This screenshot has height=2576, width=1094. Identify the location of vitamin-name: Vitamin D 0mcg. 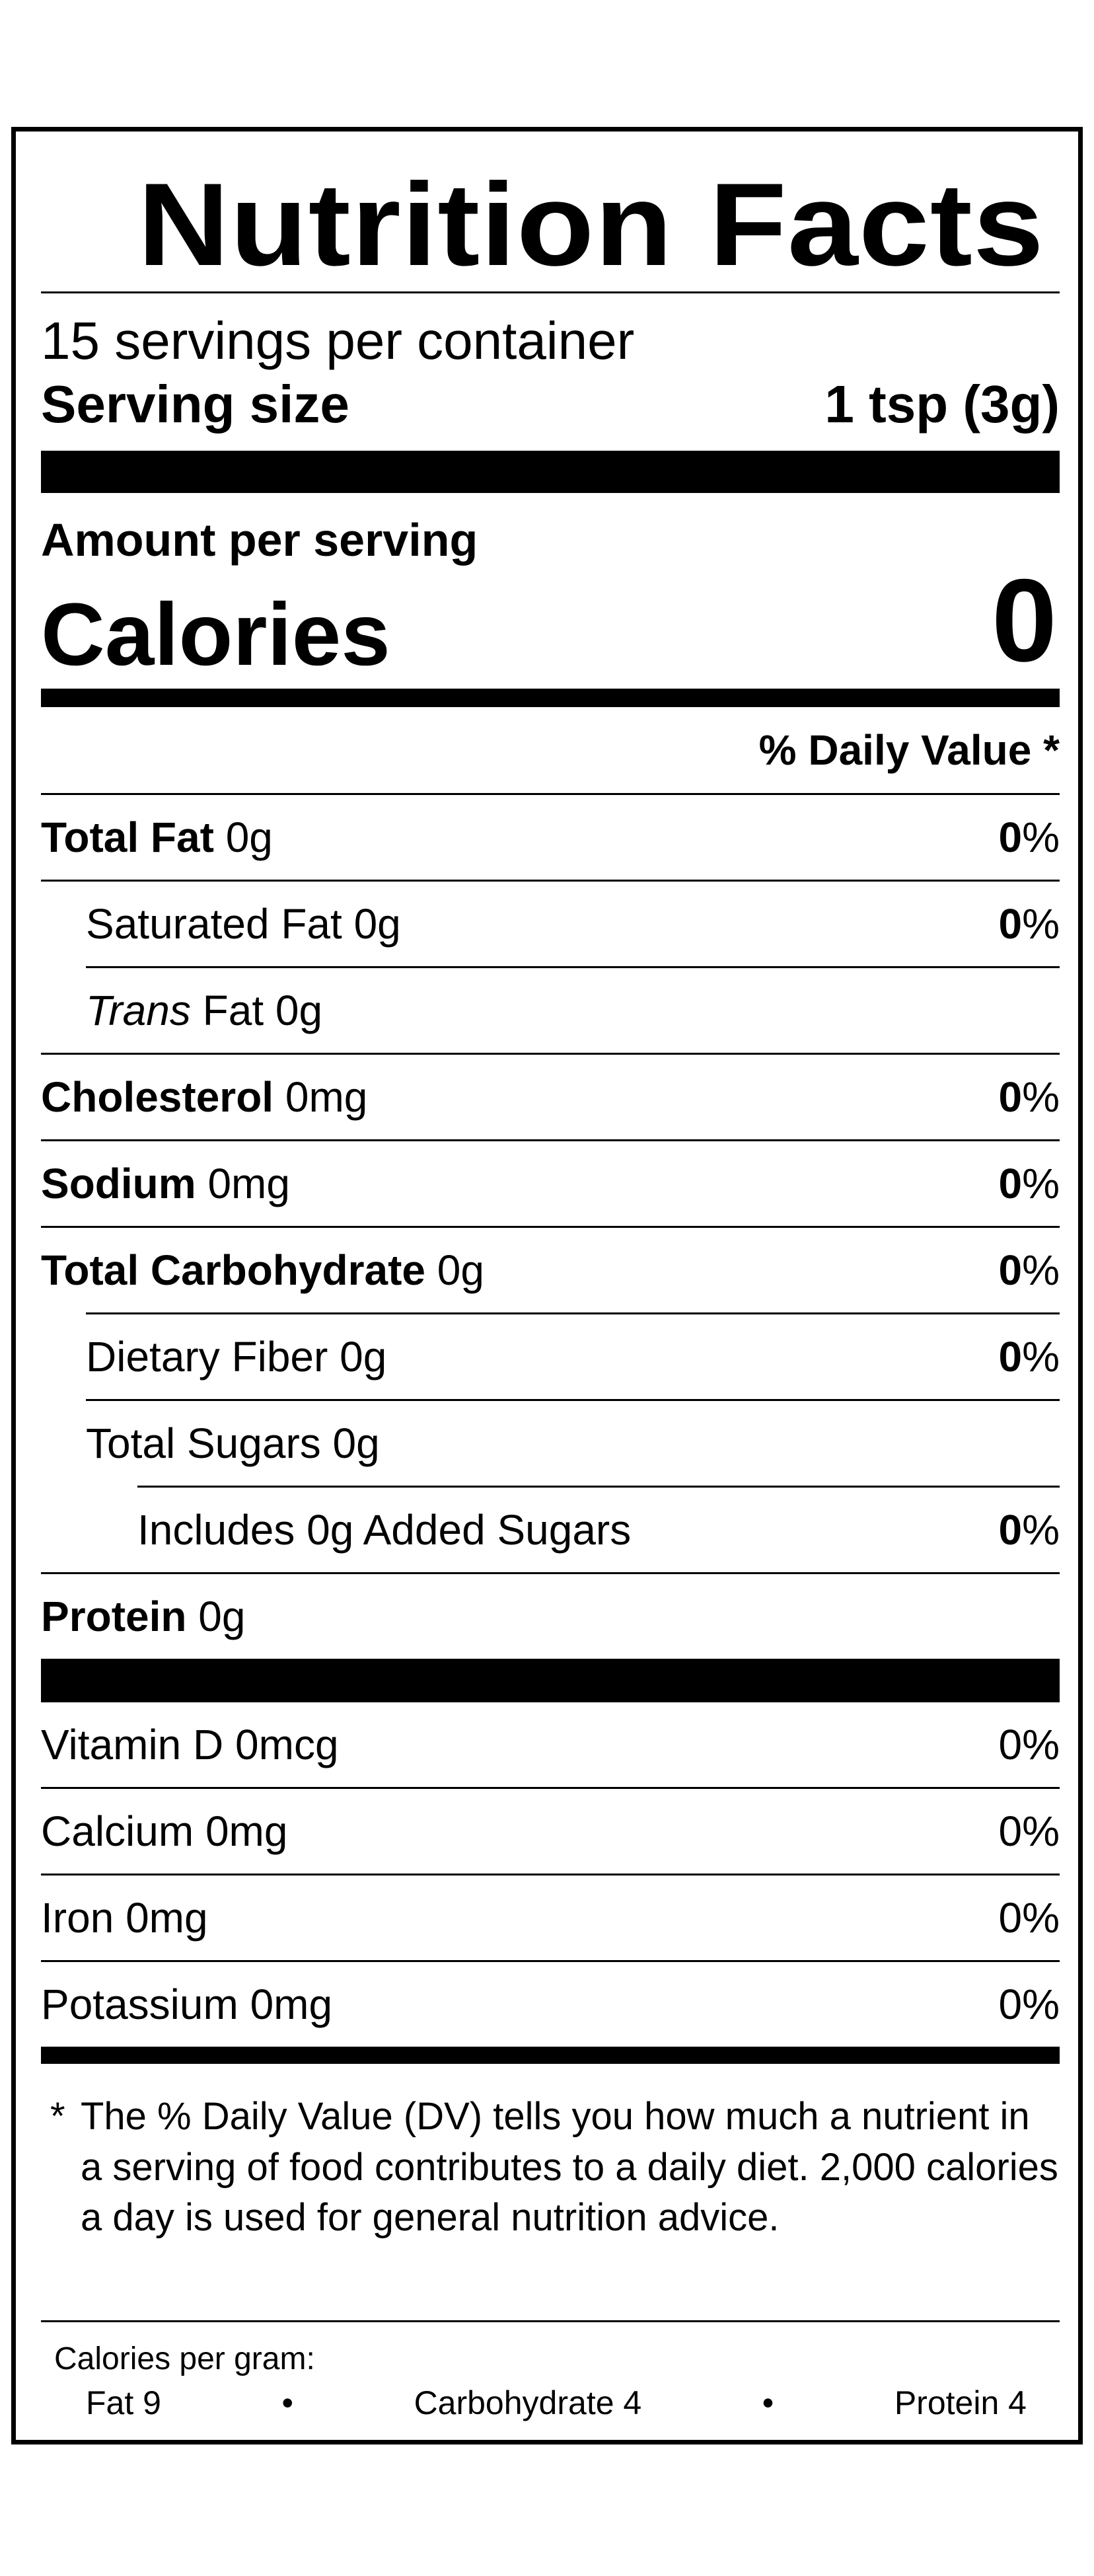
(190, 1745).